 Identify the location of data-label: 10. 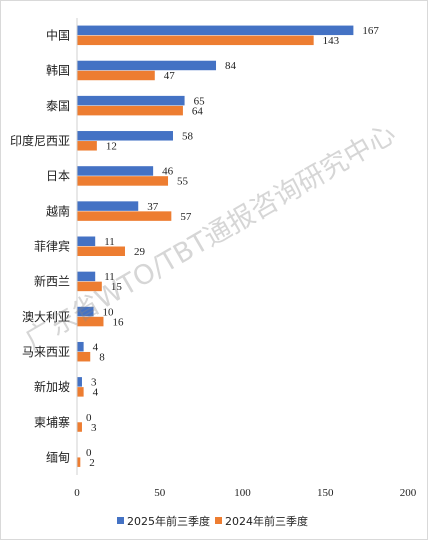
(109, 312).